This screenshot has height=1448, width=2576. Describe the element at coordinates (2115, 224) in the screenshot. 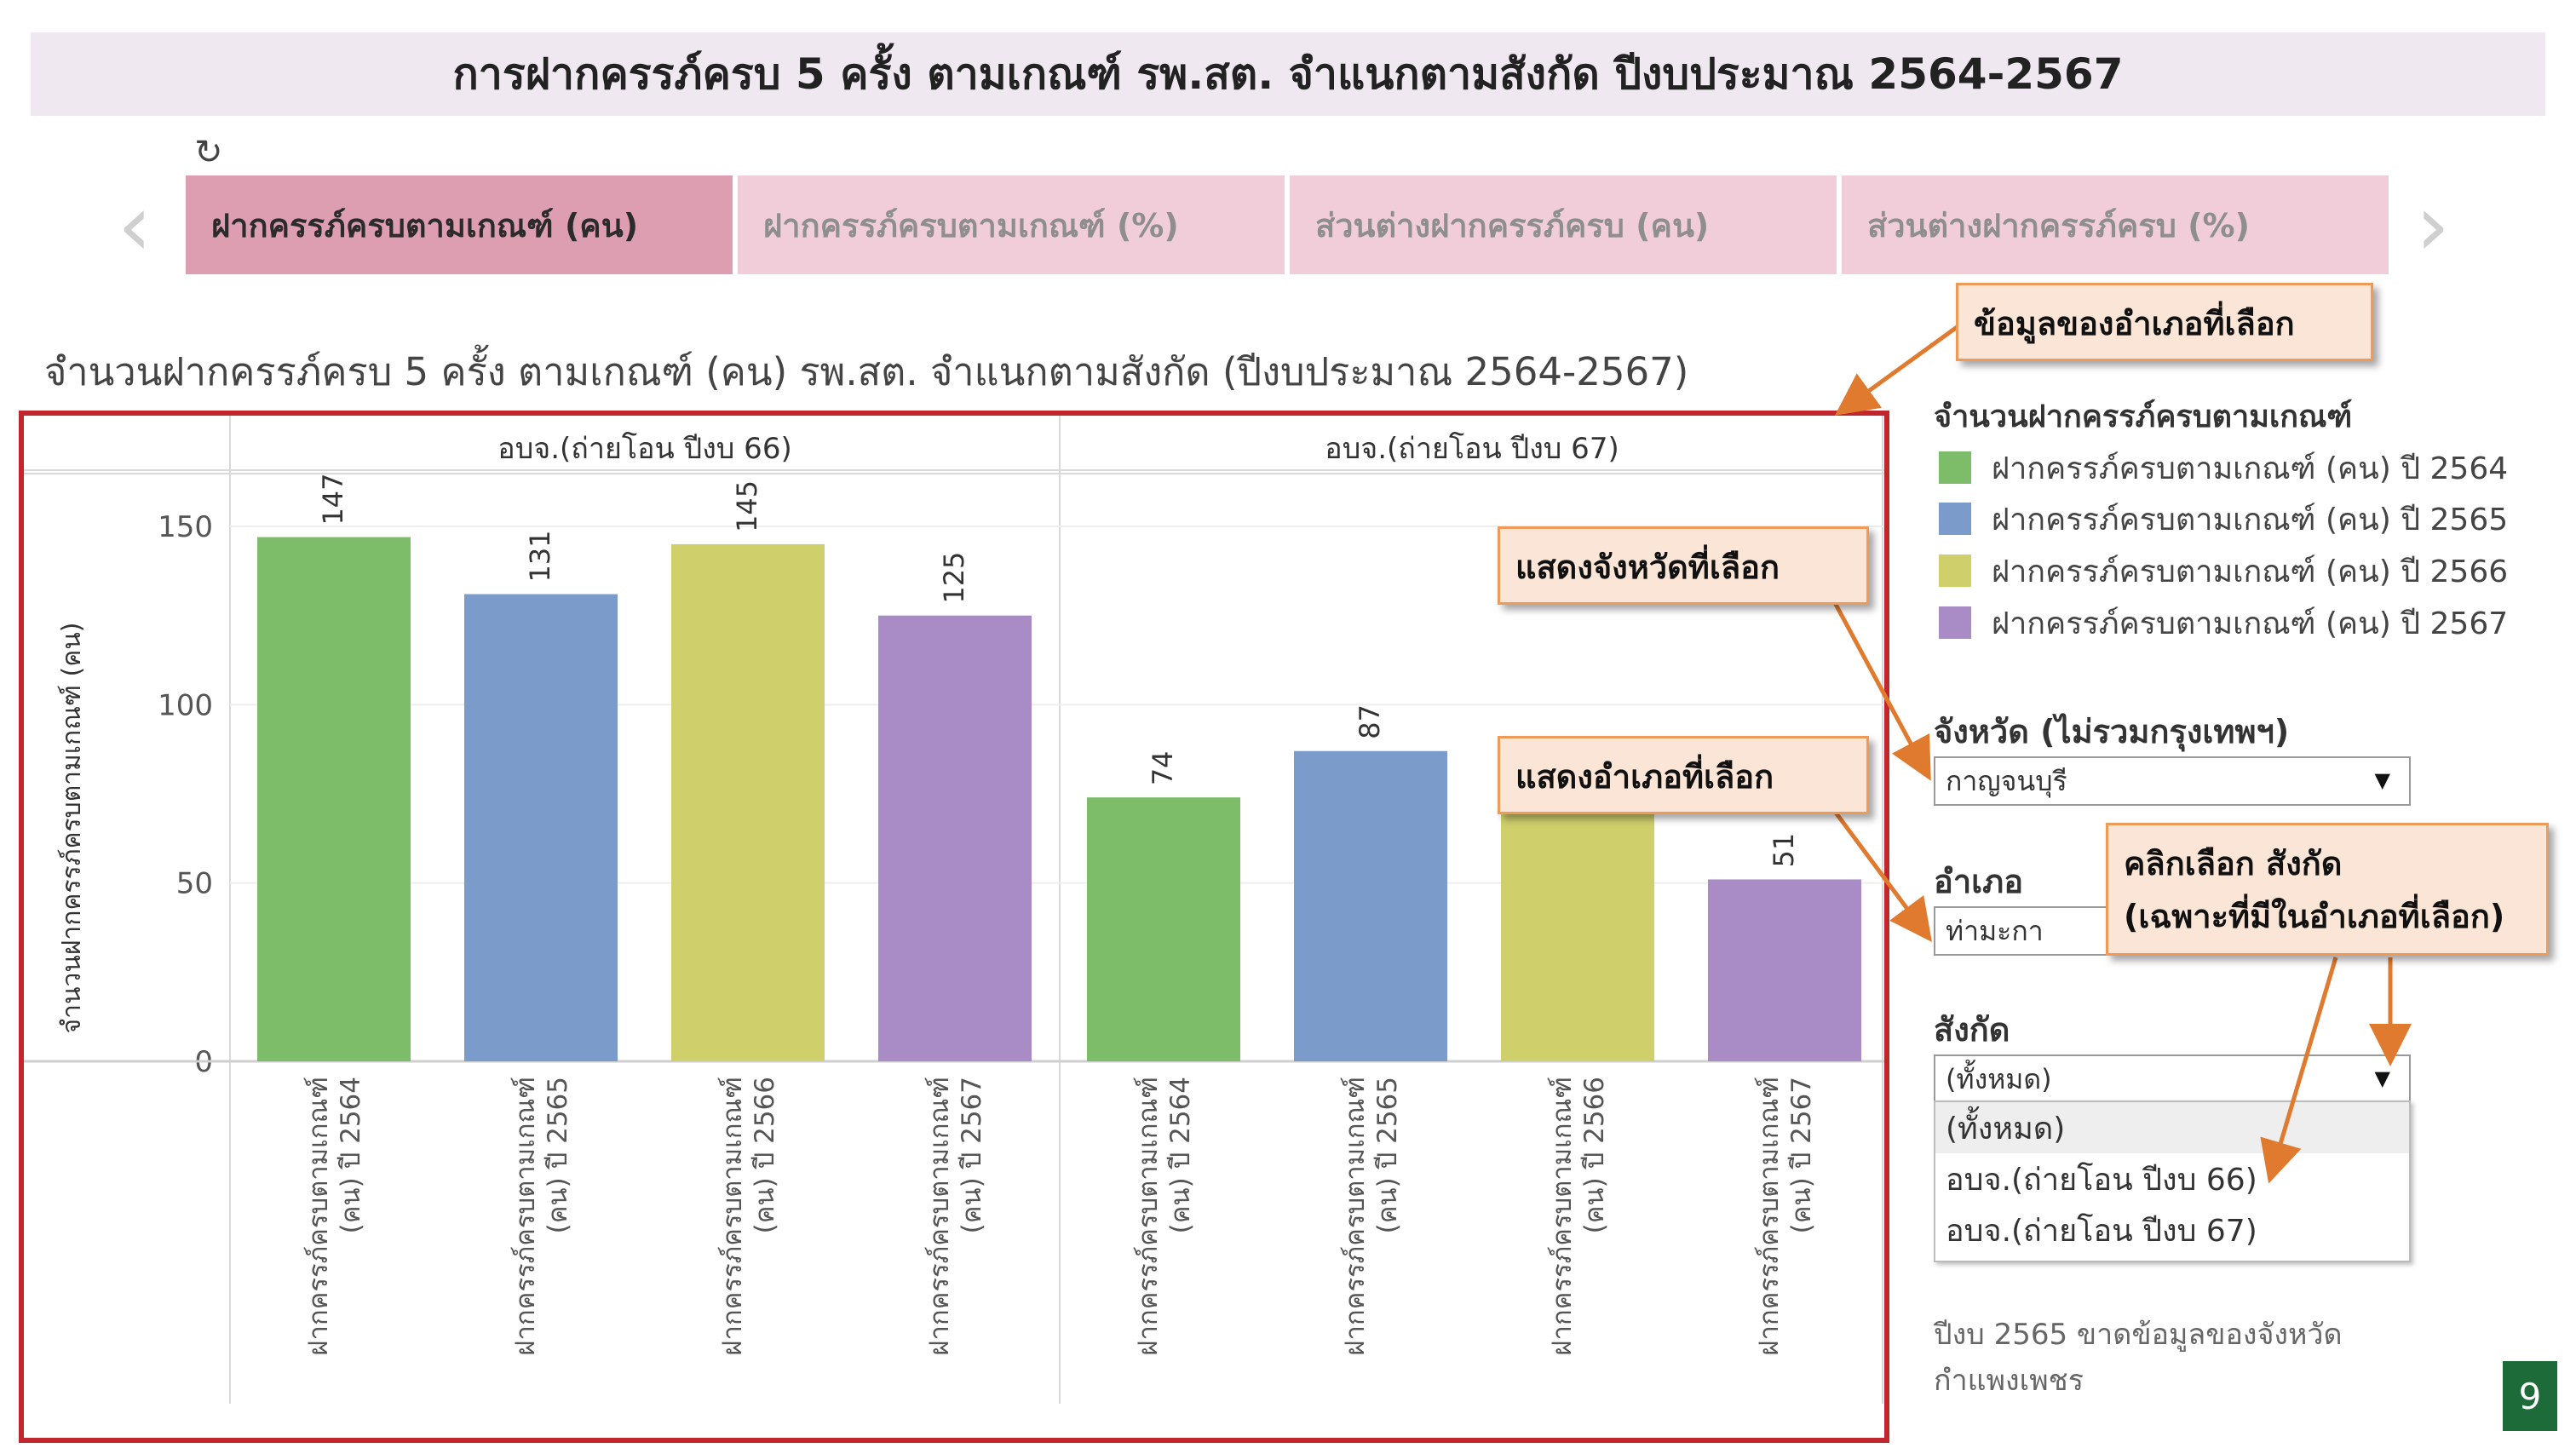

I see `tab-diff-percent: ส่วนต่างฝากครรภ์ครบ (%)` at that location.